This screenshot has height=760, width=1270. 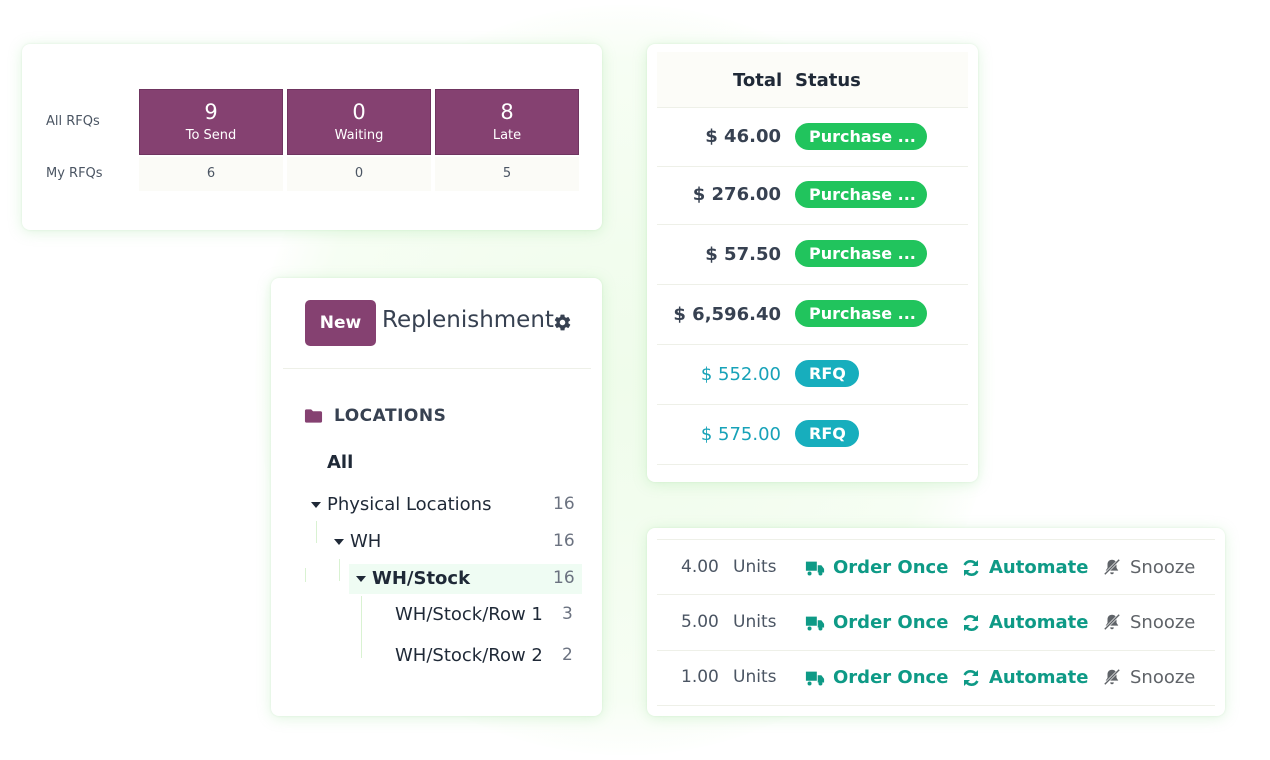 I want to click on waiting-tile: 0 Waiting, so click(x=359, y=122).